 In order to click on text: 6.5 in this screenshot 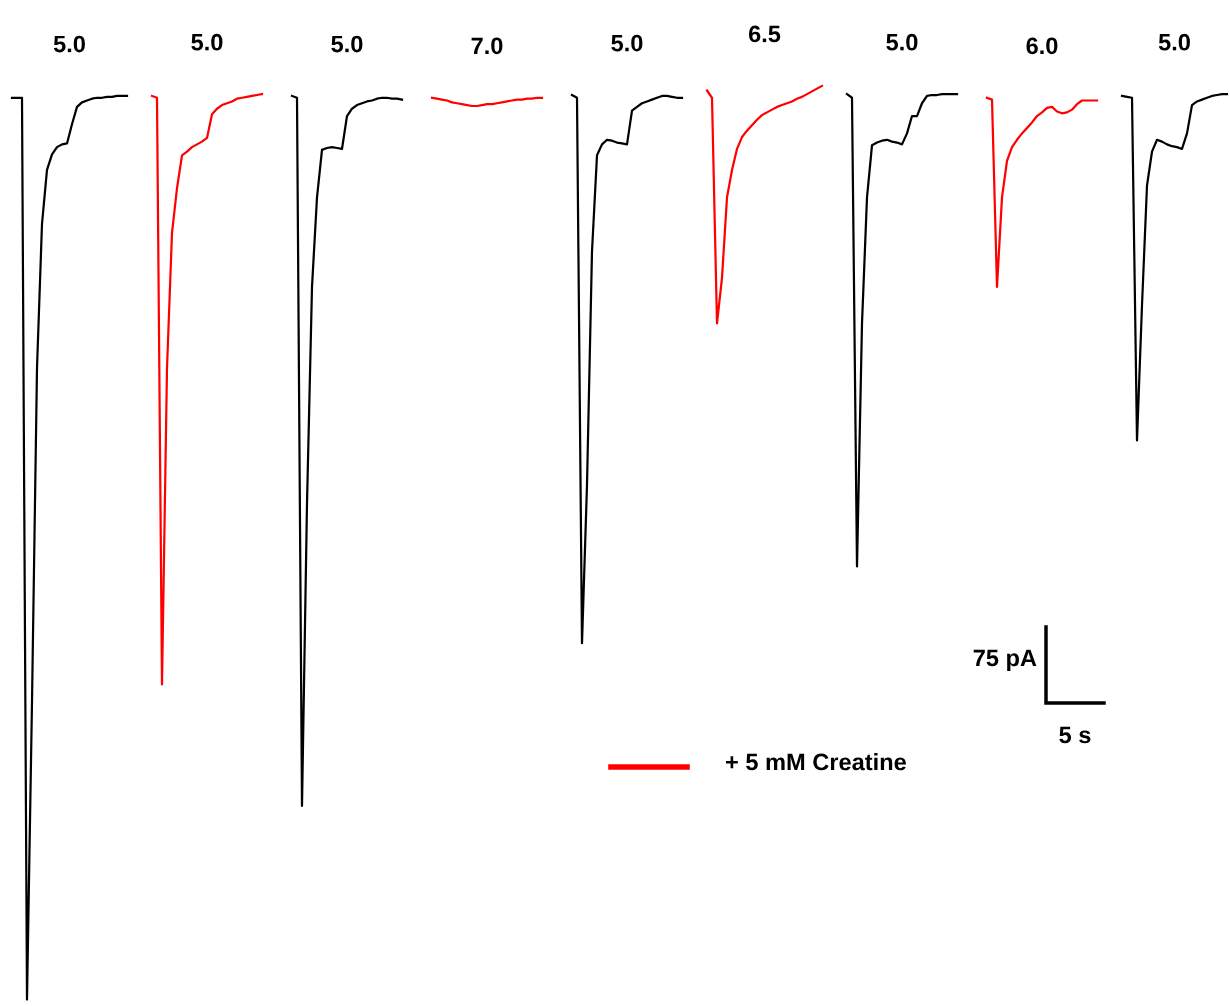, I will do `click(764, 34)`.